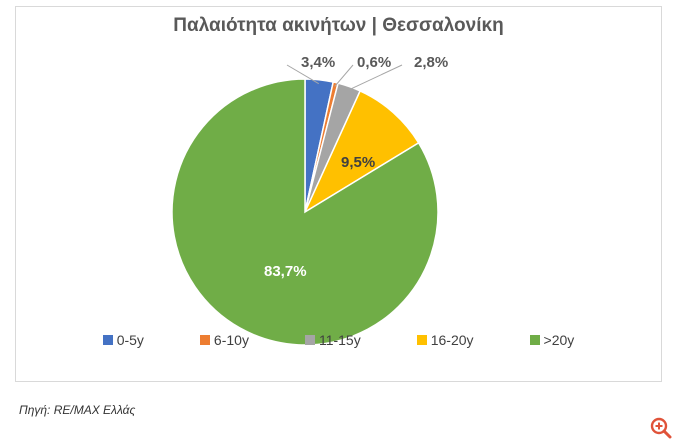  I want to click on chart-title: Παλαιότητα ακινήτων | Θεσσαλονίκη, so click(338, 25).